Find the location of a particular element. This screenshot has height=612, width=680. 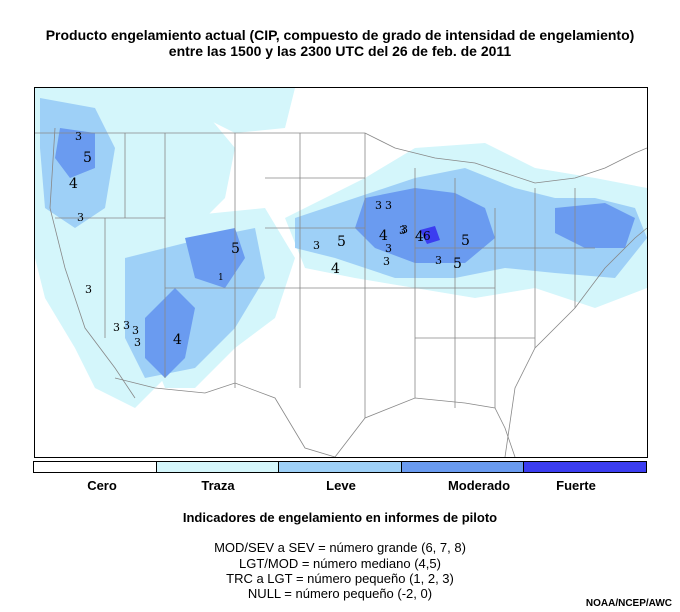

moderate-area-northwest is located at coordinates (75, 153).